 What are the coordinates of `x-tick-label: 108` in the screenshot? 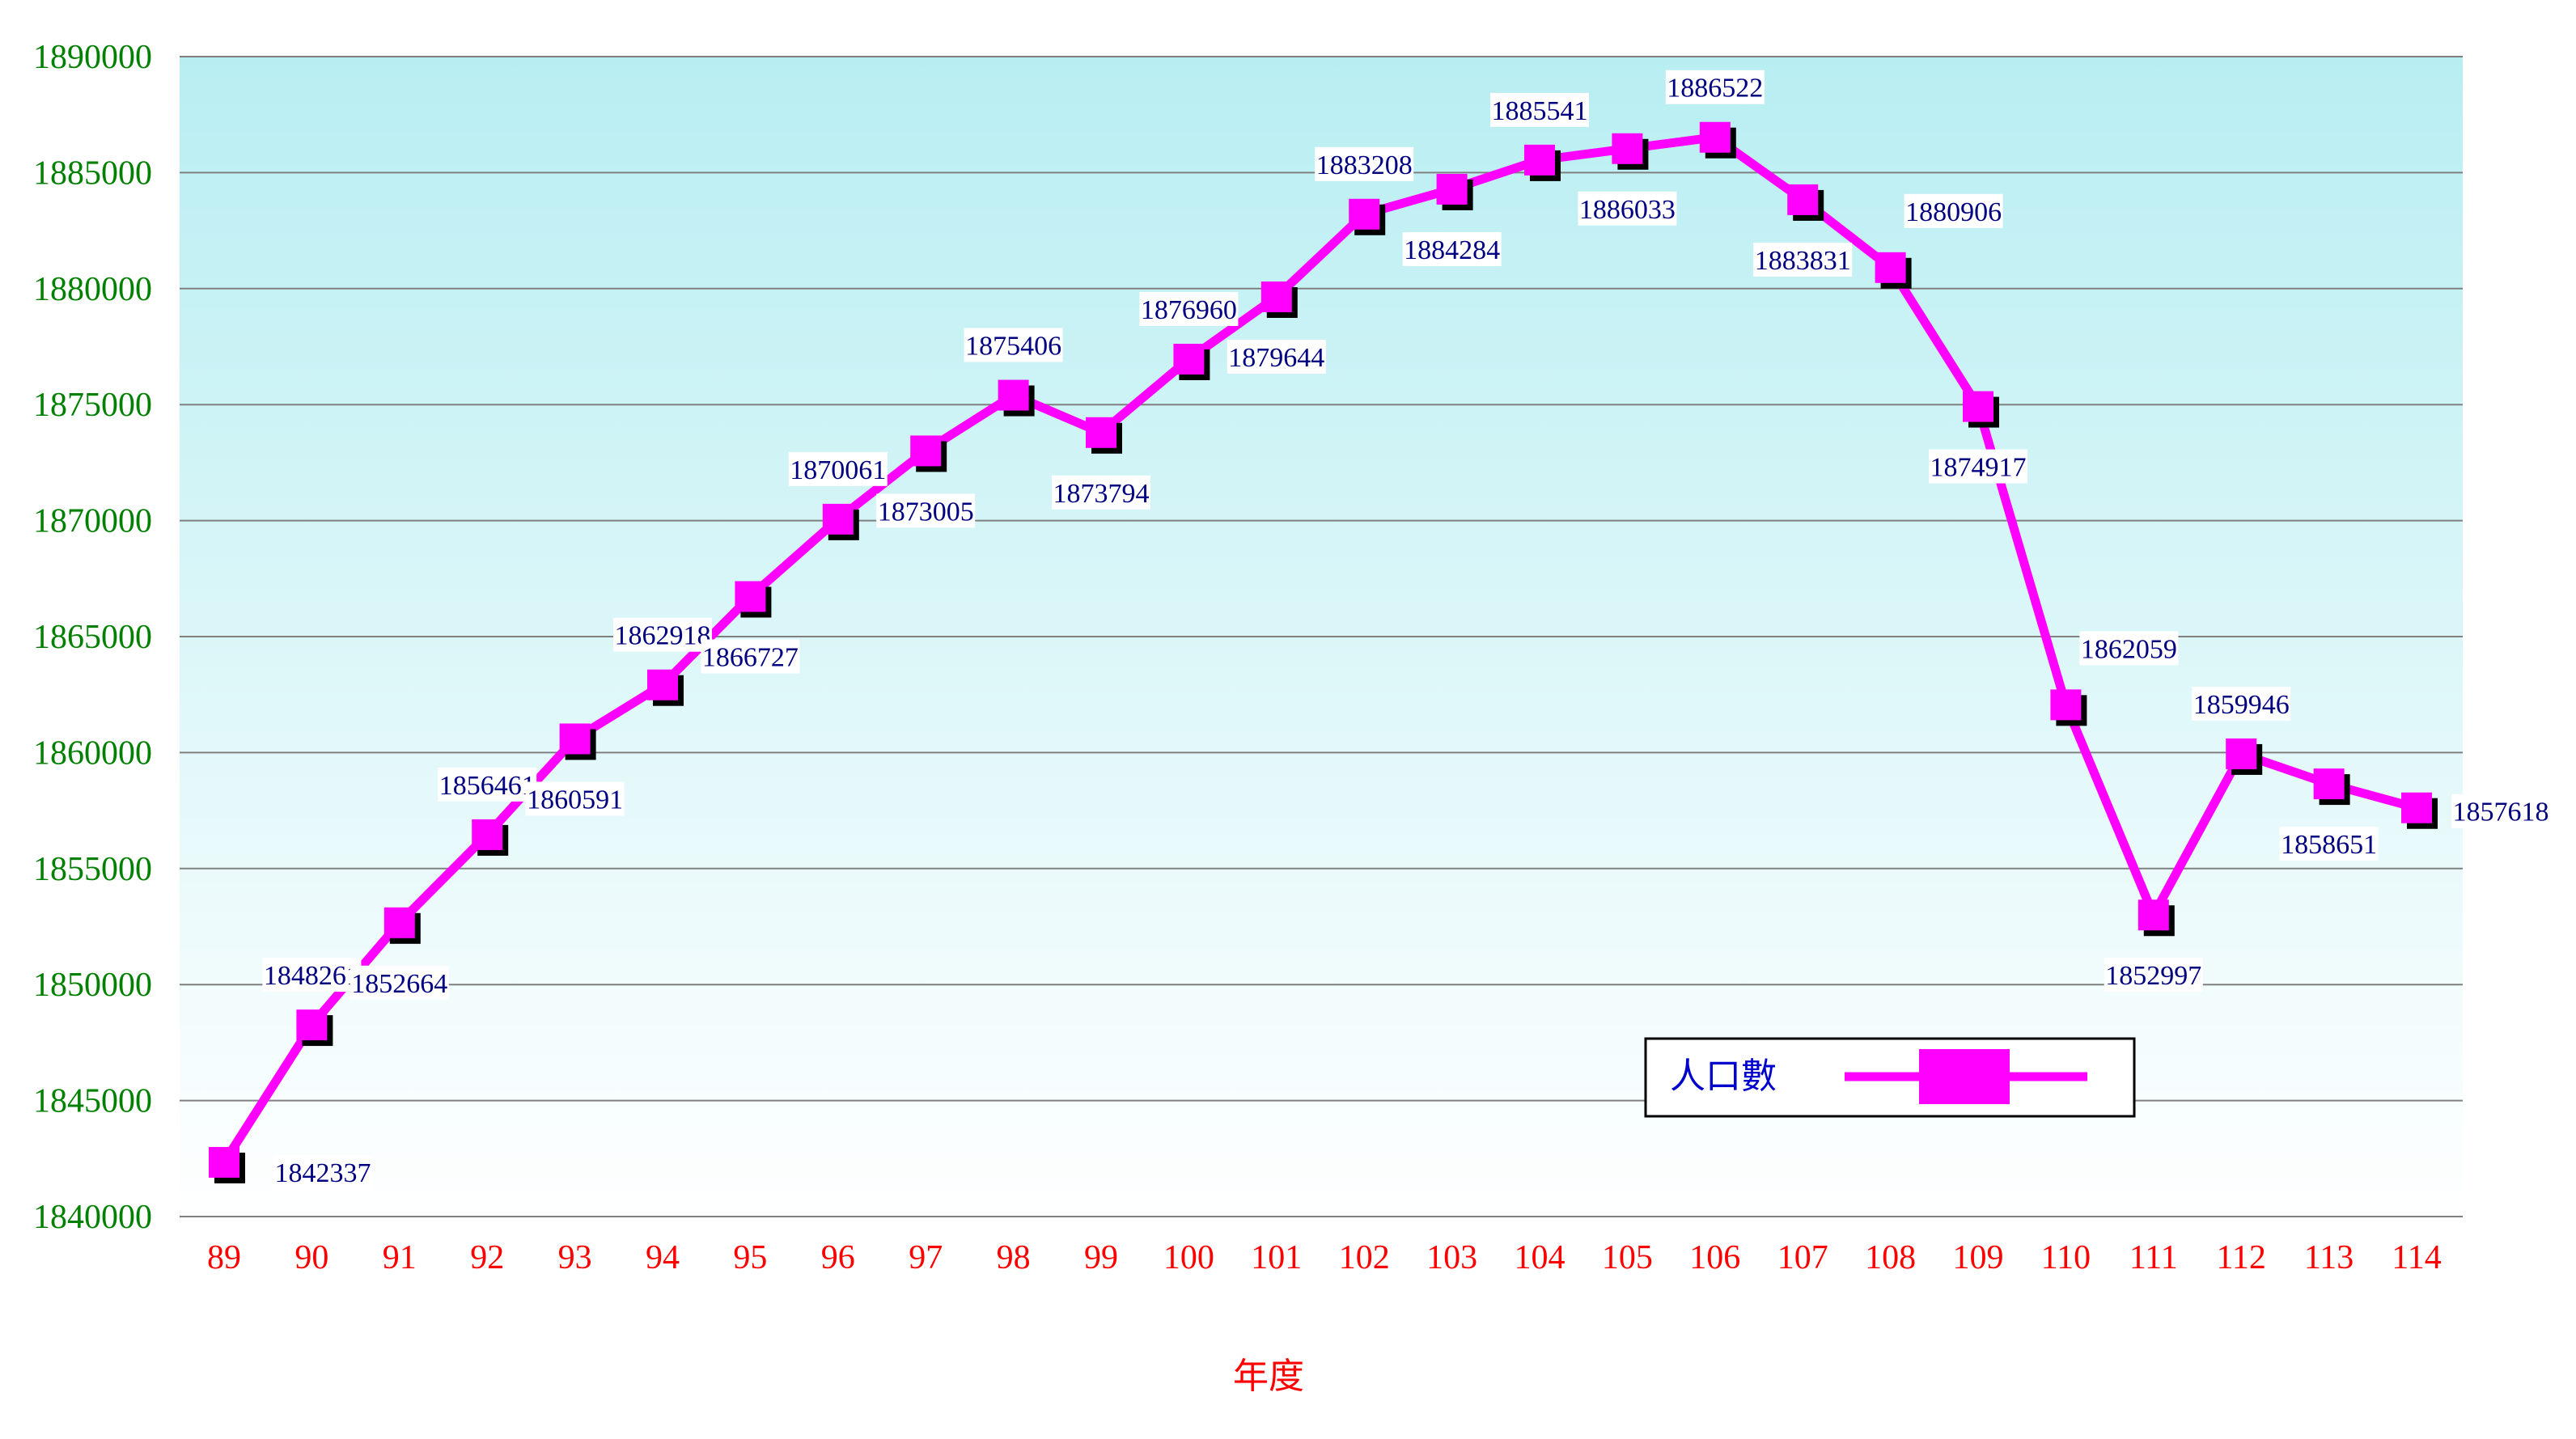 It's located at (1890, 1257).